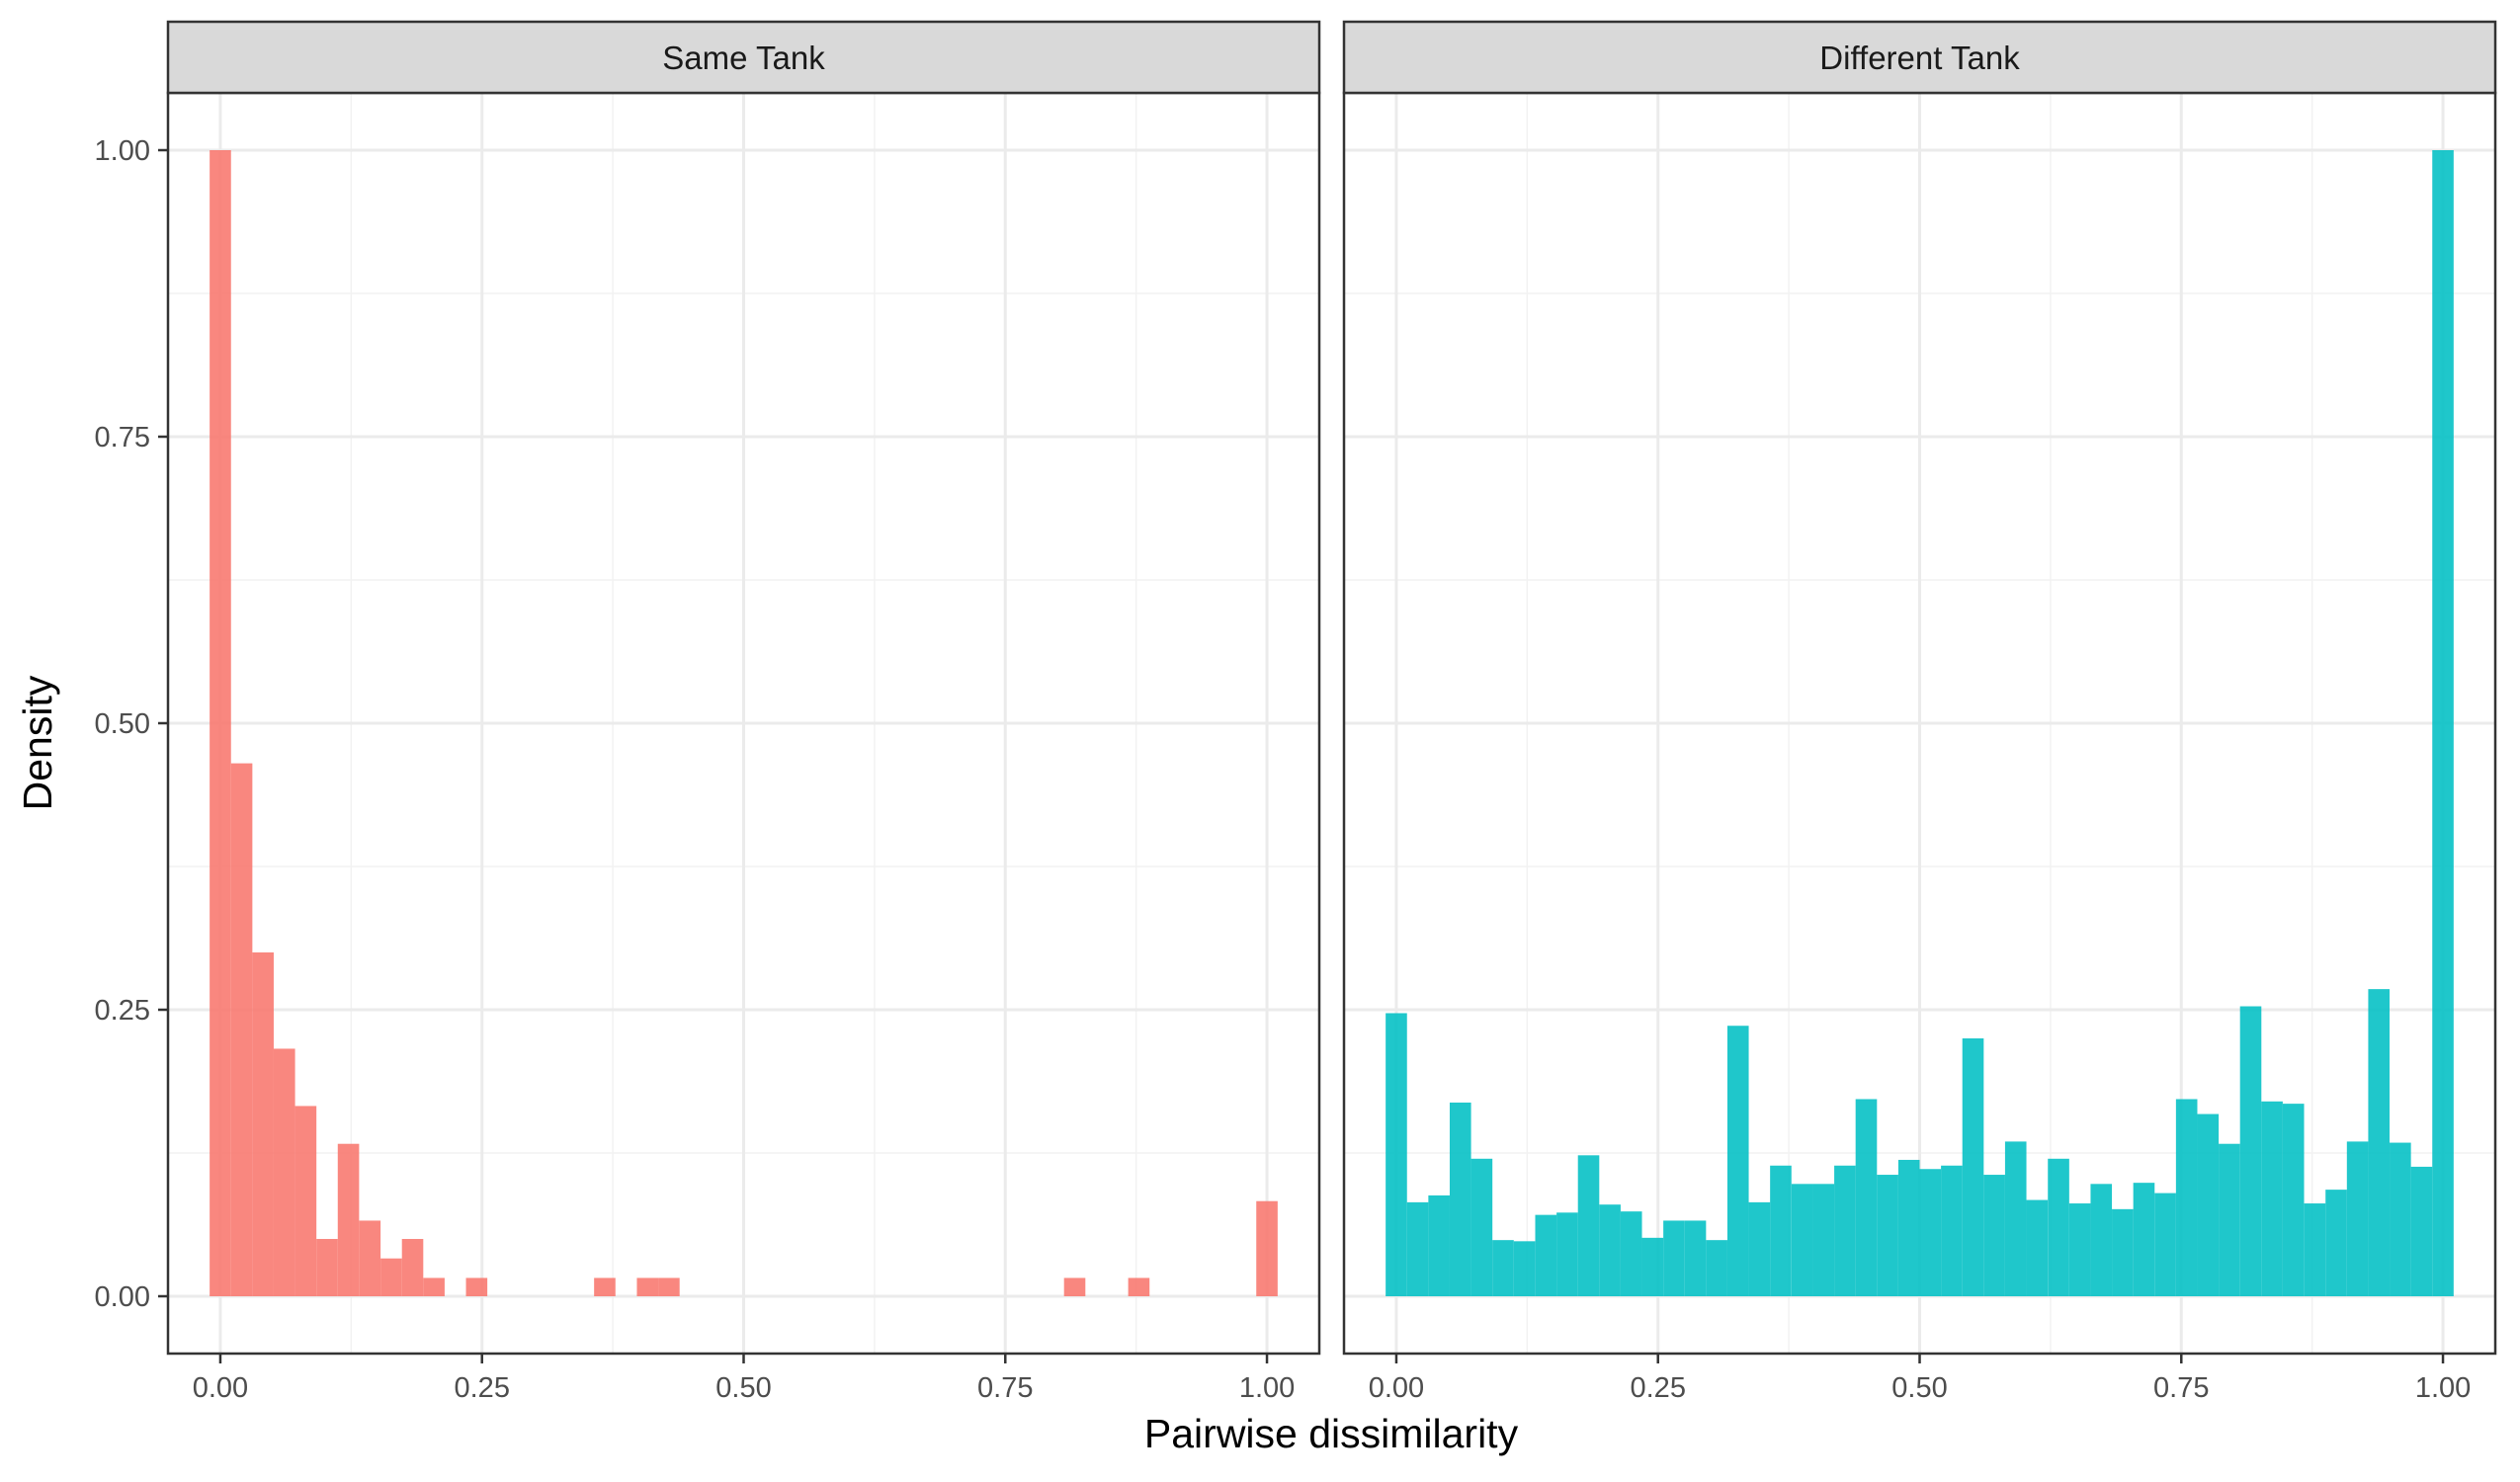  I want to click on facet-strip-label: Different Tank, so click(1919, 58).